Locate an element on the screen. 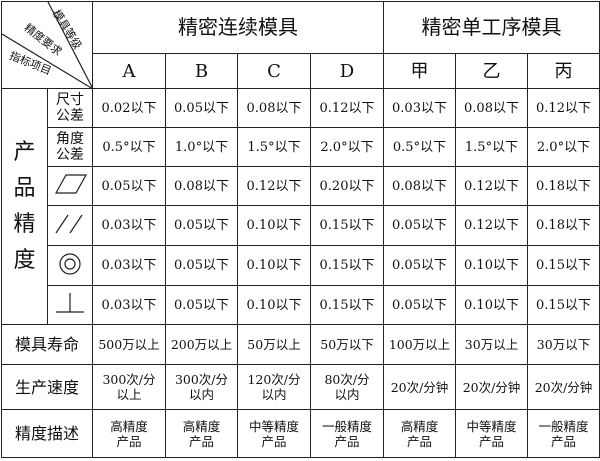 The image size is (600, 461). column-header: 丙 is located at coordinates (563, 71).